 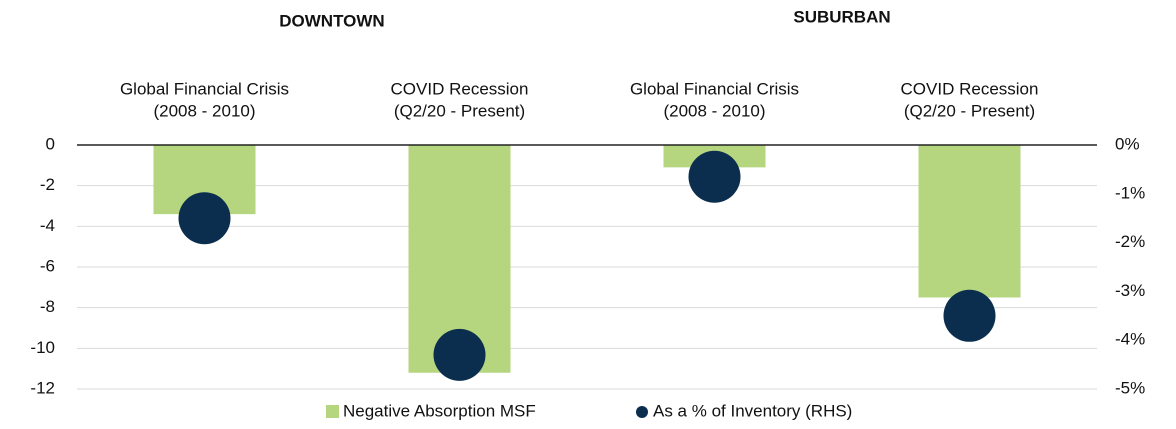 What do you see at coordinates (841, 16) in the screenshot?
I see `group-title: SUBURBAN` at bounding box center [841, 16].